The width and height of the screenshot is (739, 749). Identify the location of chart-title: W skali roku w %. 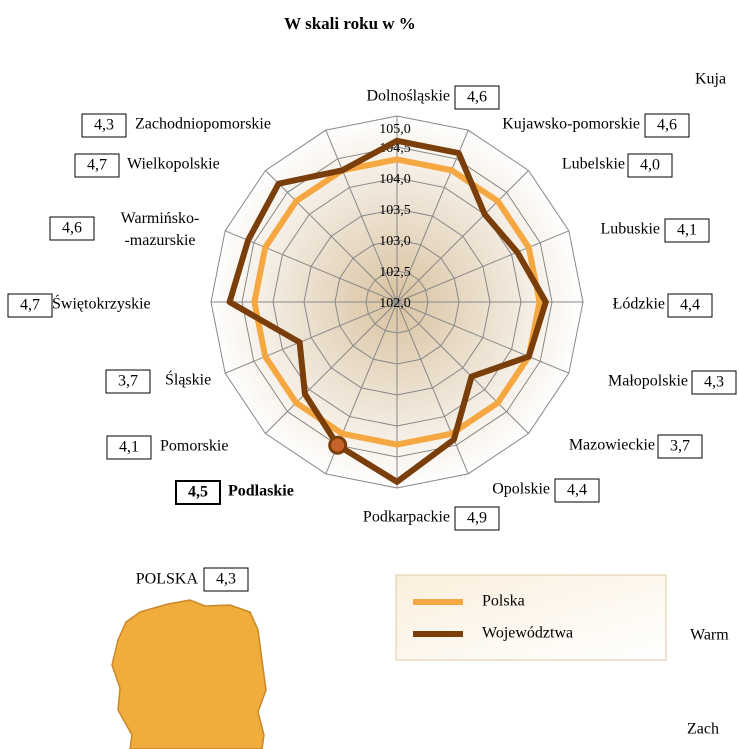
(350, 23).